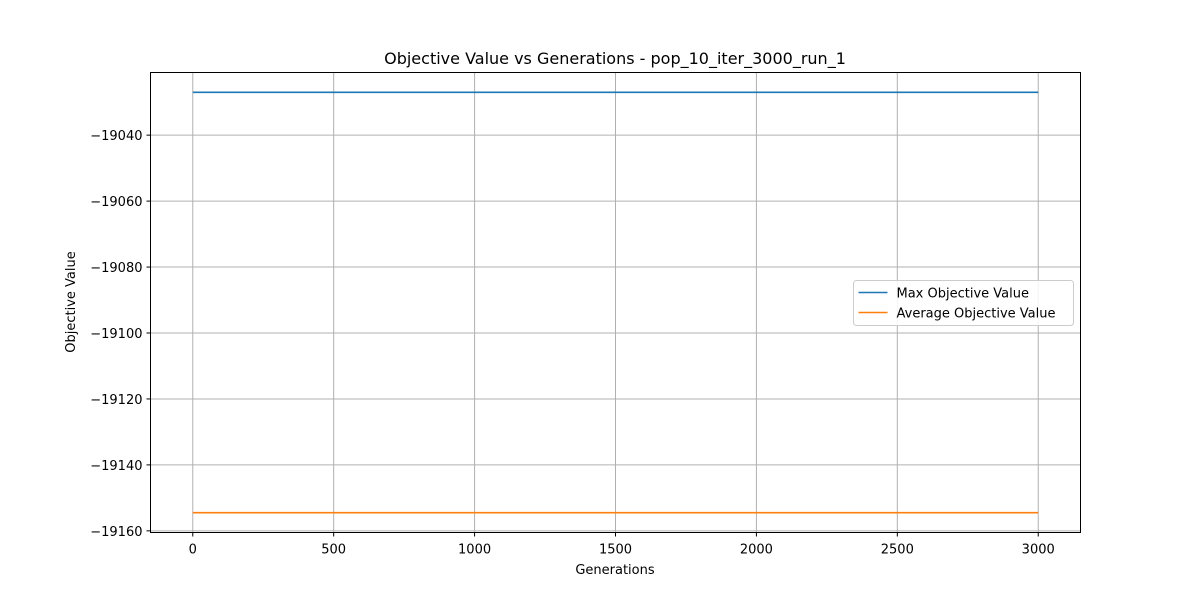  What do you see at coordinates (1038, 550) in the screenshot?
I see `x-tick-label: 3000` at bounding box center [1038, 550].